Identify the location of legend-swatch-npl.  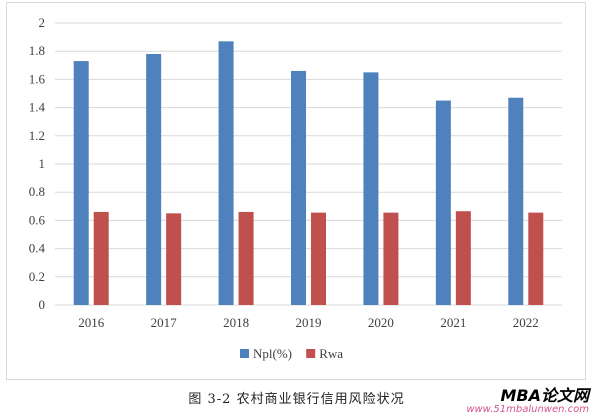
(244, 353).